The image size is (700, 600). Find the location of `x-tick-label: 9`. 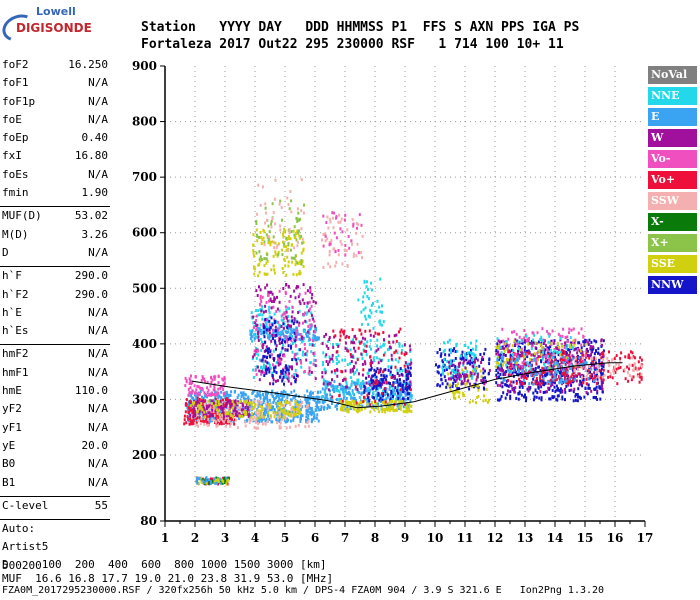

x-tick-label: 9 is located at coordinates (405, 538).